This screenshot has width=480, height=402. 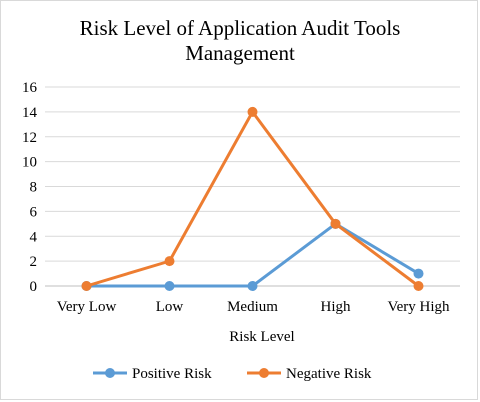 What do you see at coordinates (418, 307) in the screenshot?
I see `x-tick-label: Very High` at bounding box center [418, 307].